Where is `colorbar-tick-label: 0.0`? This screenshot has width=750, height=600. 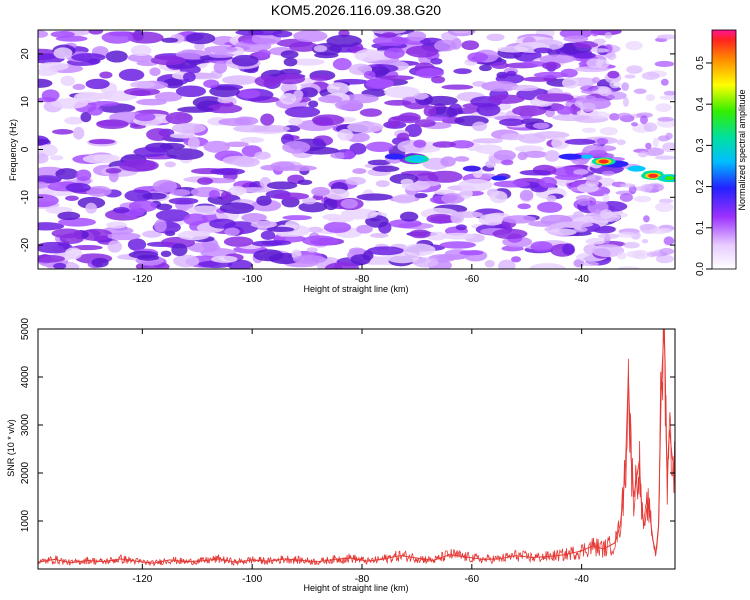
colorbar-tick-label: 0.0 is located at coordinates (700, 269).